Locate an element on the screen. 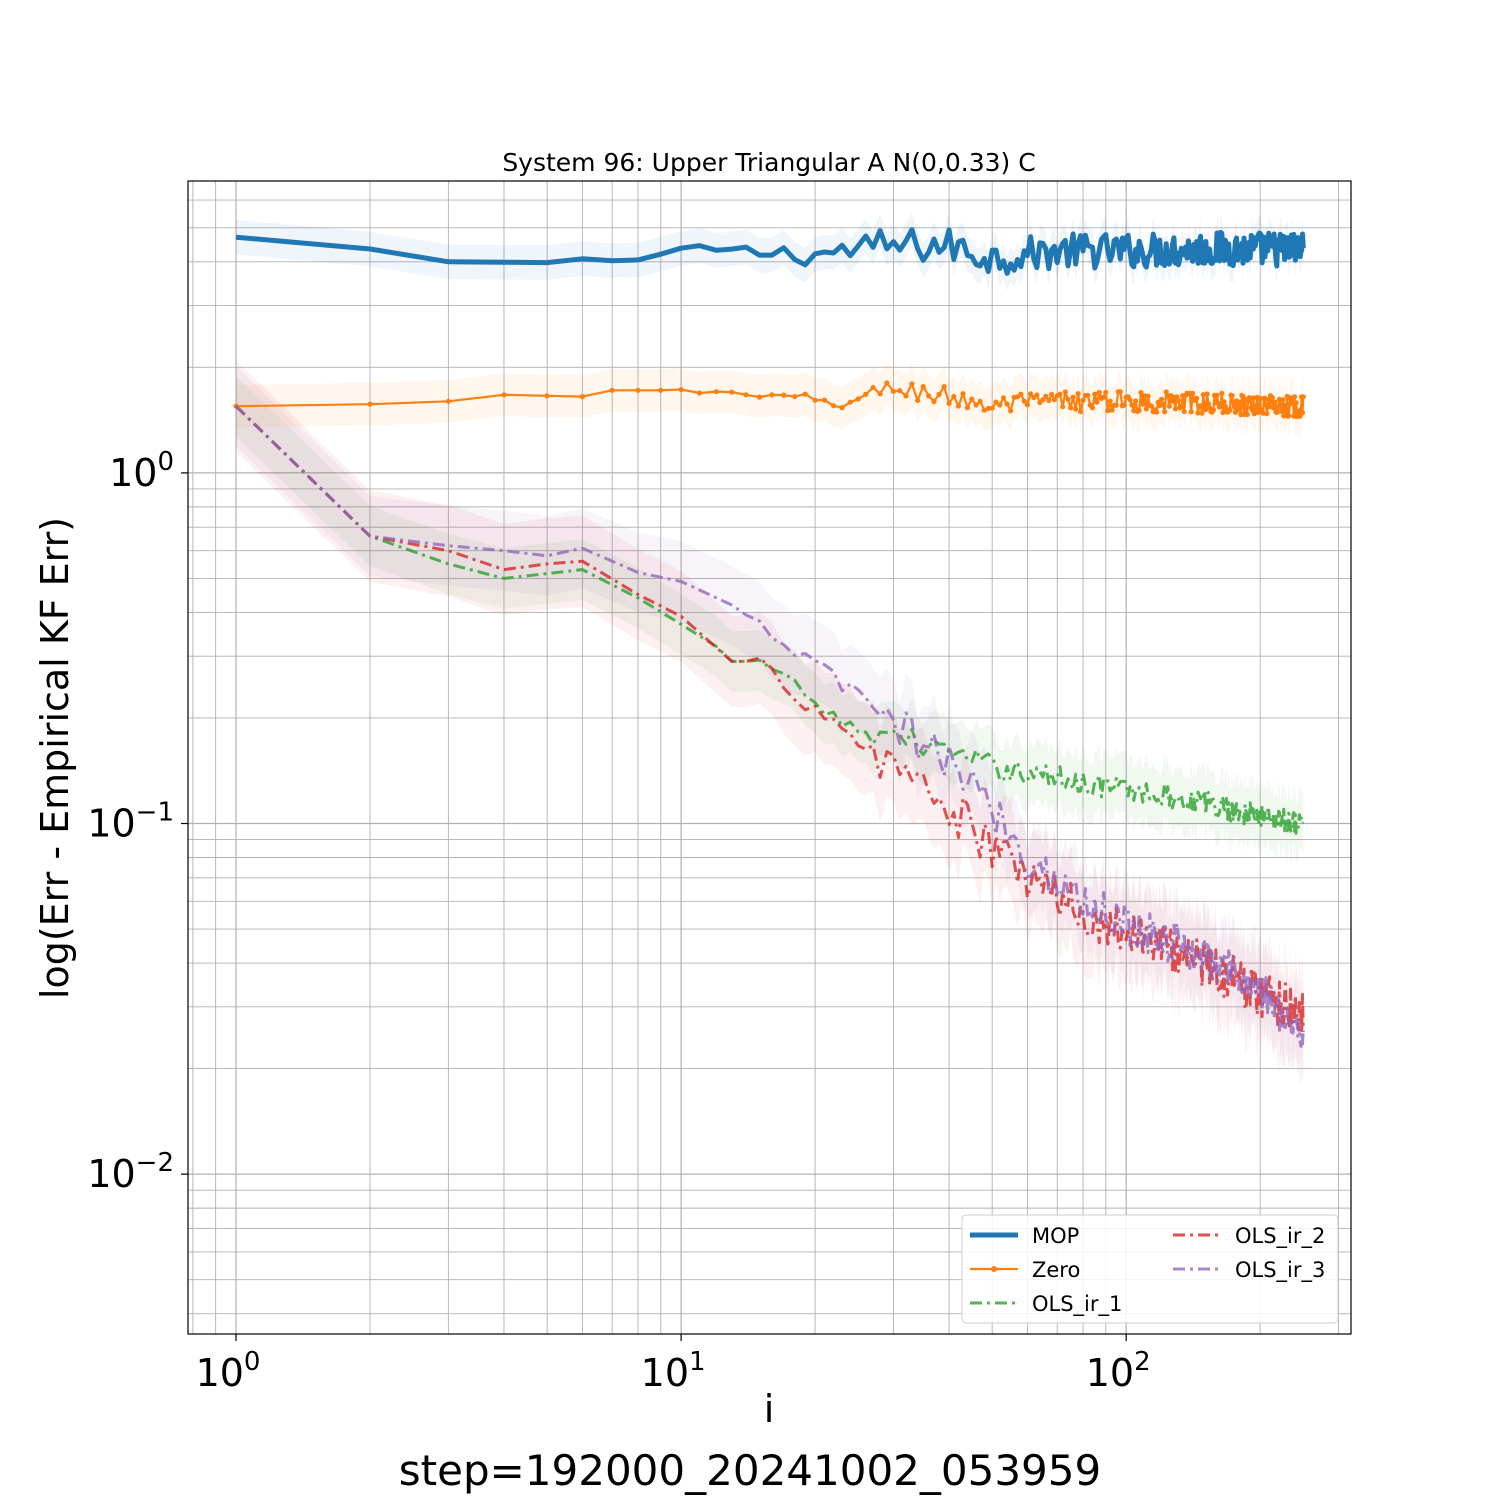  band-Zero is located at coordinates (770, 399).